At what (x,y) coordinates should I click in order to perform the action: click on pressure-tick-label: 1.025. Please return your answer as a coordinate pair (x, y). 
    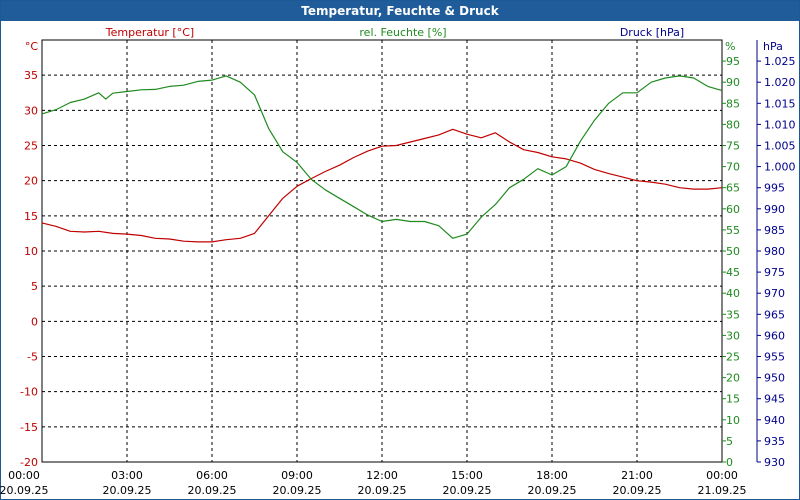
    Looking at the image, I should click on (780, 61).